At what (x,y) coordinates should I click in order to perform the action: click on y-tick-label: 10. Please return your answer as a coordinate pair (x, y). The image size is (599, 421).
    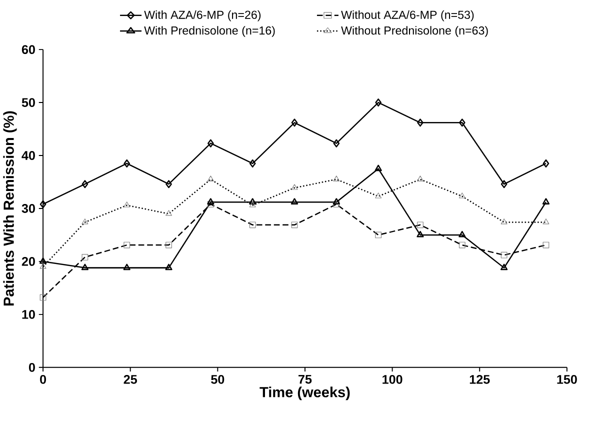
    Looking at the image, I should click on (28, 314).